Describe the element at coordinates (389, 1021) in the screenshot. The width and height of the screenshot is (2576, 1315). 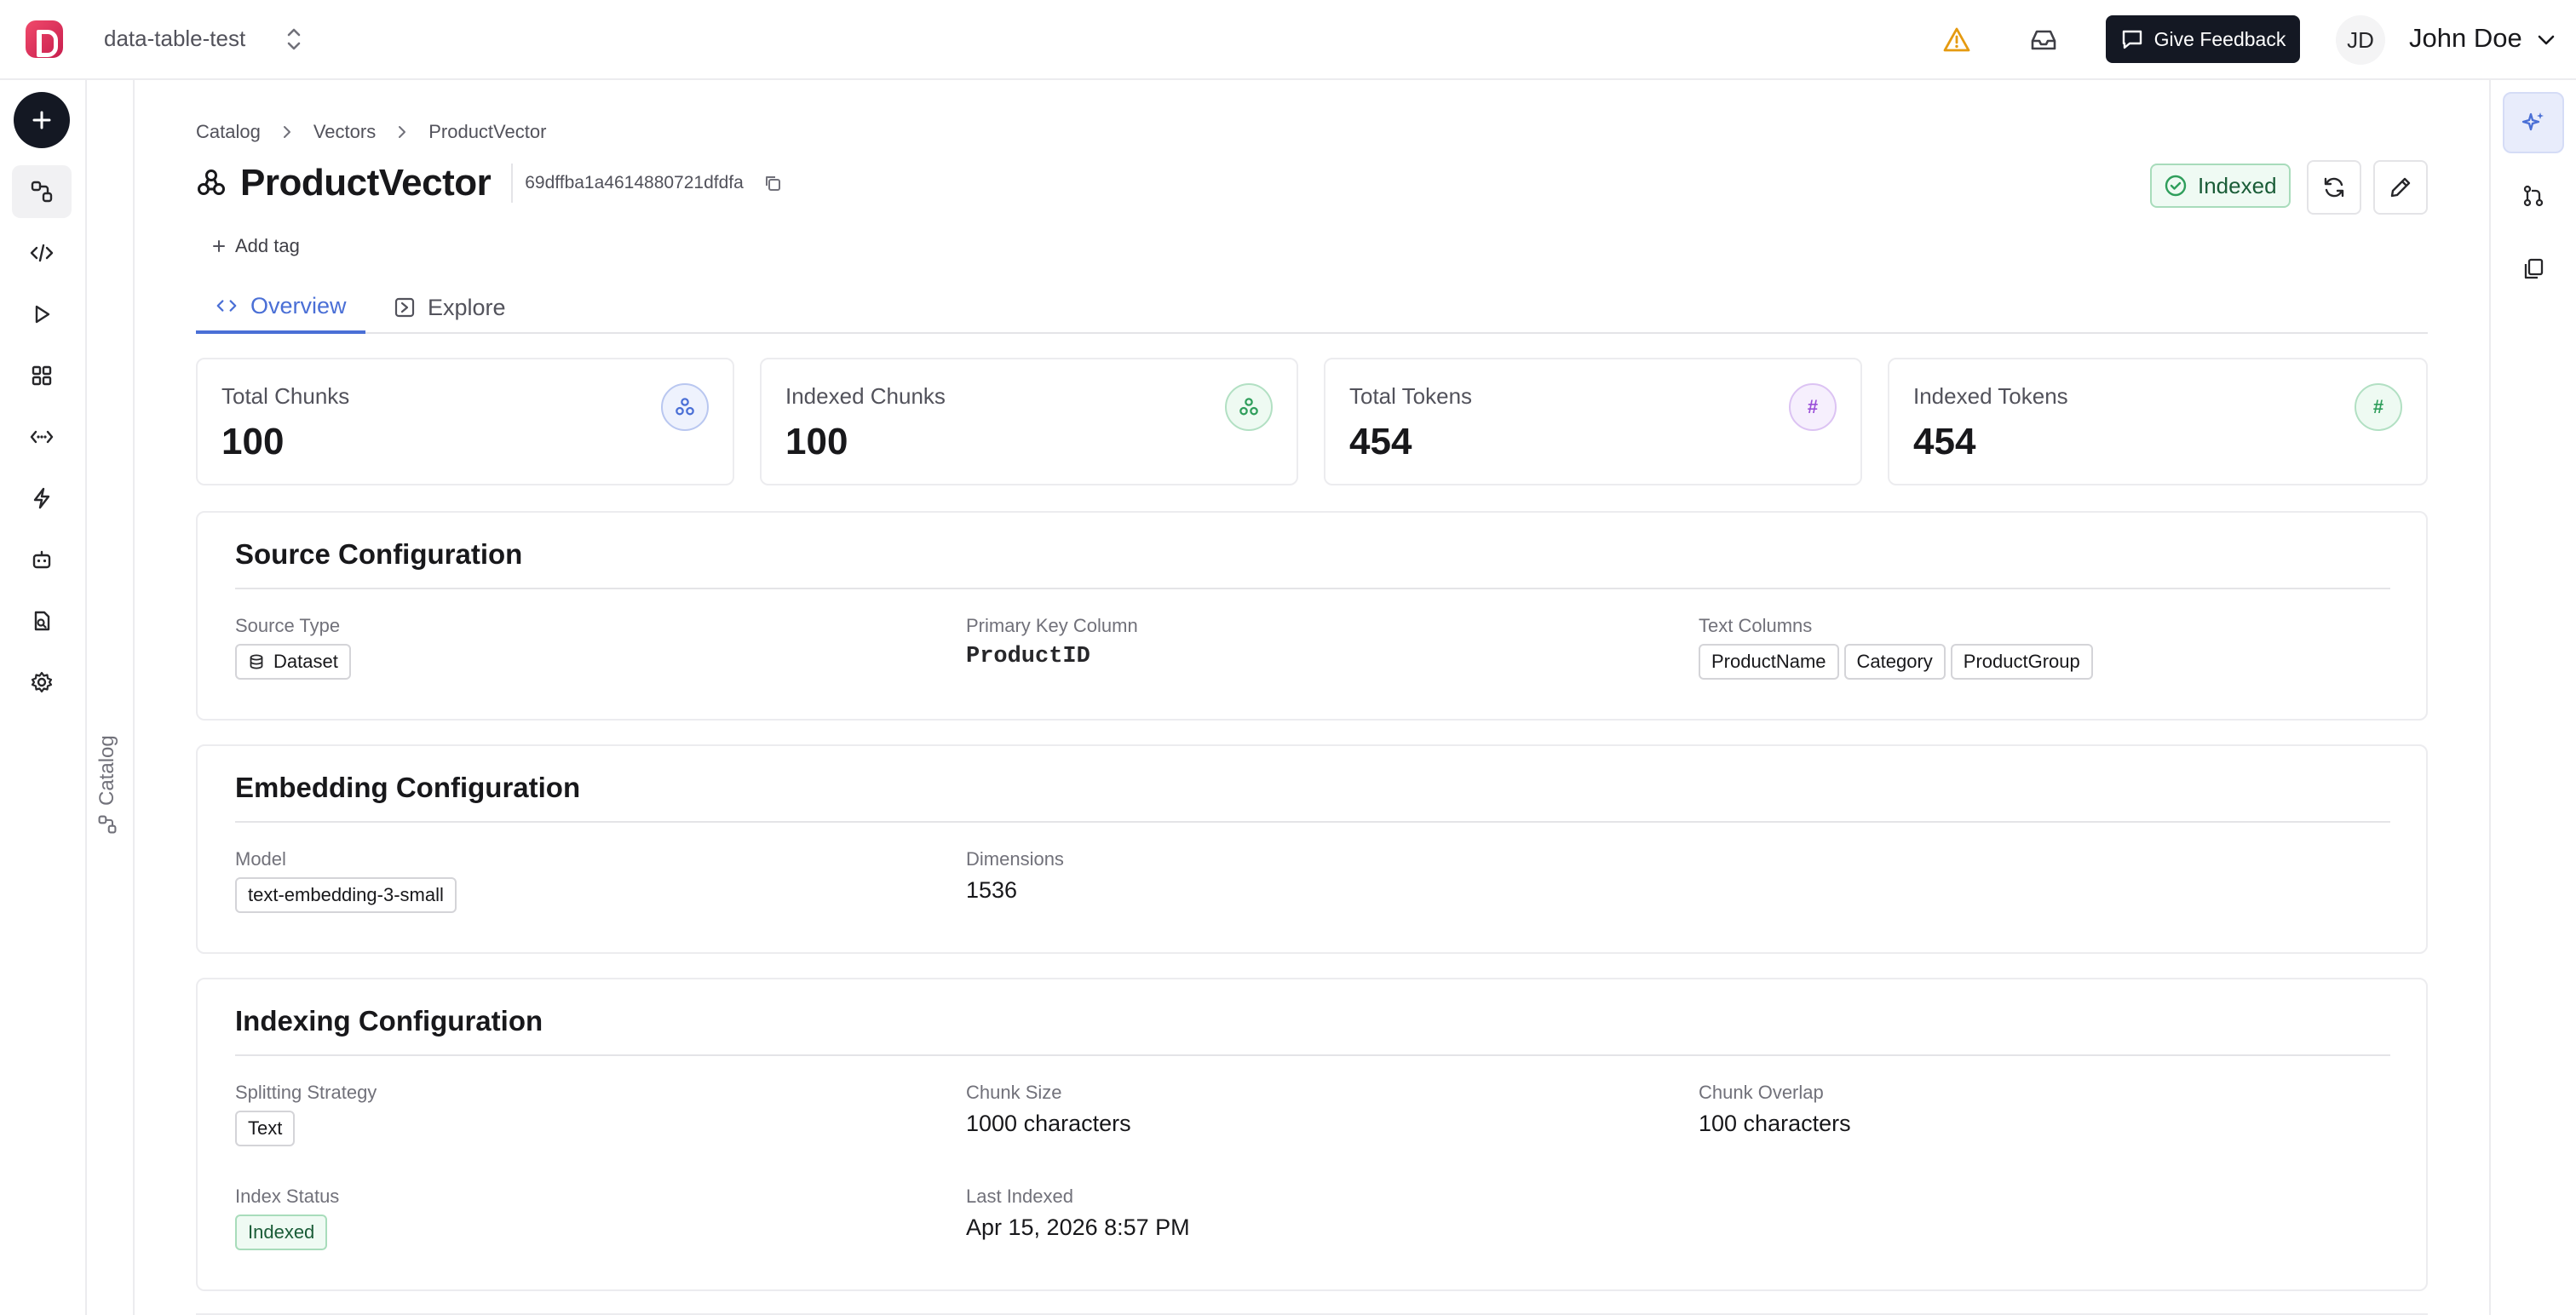
I see `section-title: Indexing Configuration` at that location.